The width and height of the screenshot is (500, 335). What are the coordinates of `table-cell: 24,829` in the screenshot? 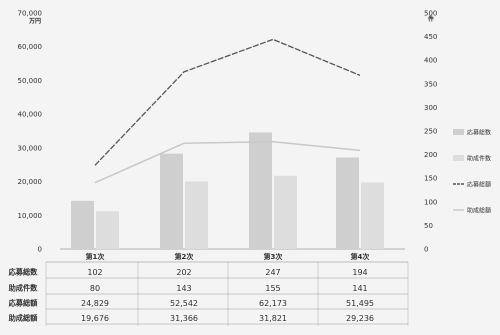 It's located at (95, 303).